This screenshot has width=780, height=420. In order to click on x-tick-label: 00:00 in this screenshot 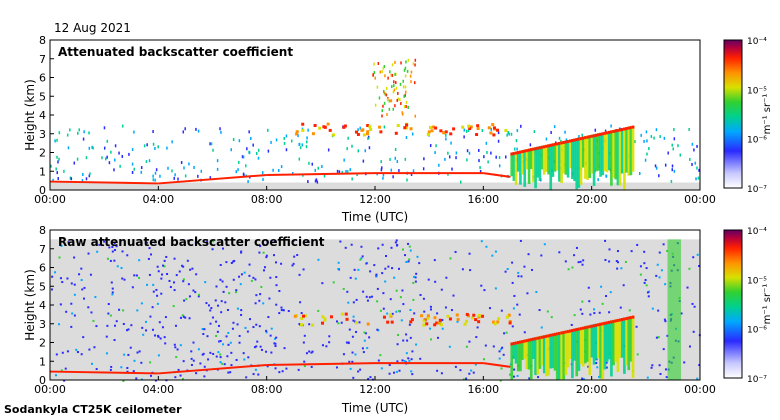, I will do `click(50, 389)`.